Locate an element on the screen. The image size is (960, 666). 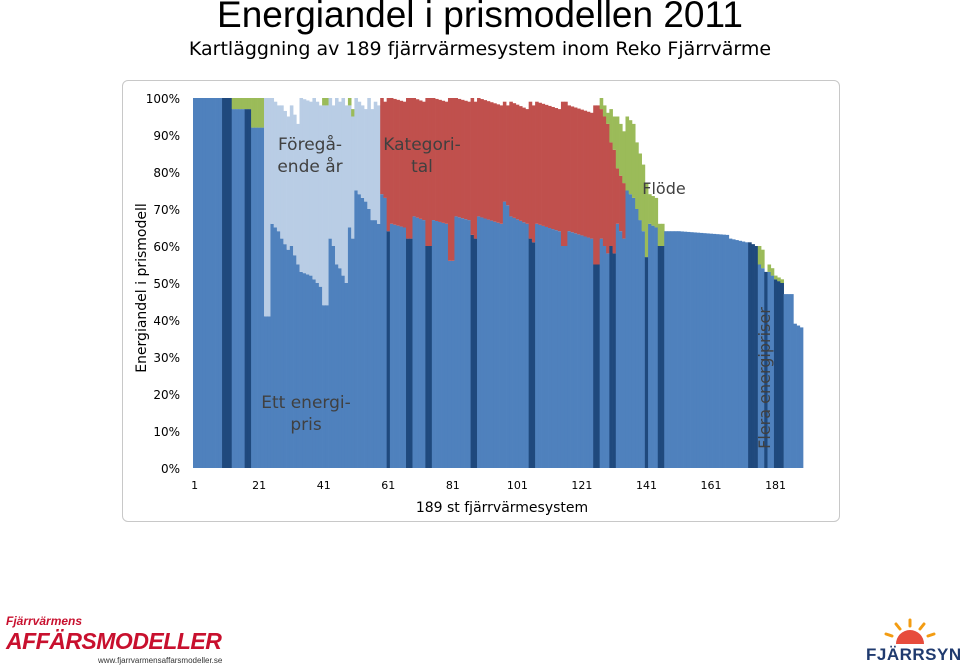
x-tick-label: 101 is located at coordinates (517, 485).